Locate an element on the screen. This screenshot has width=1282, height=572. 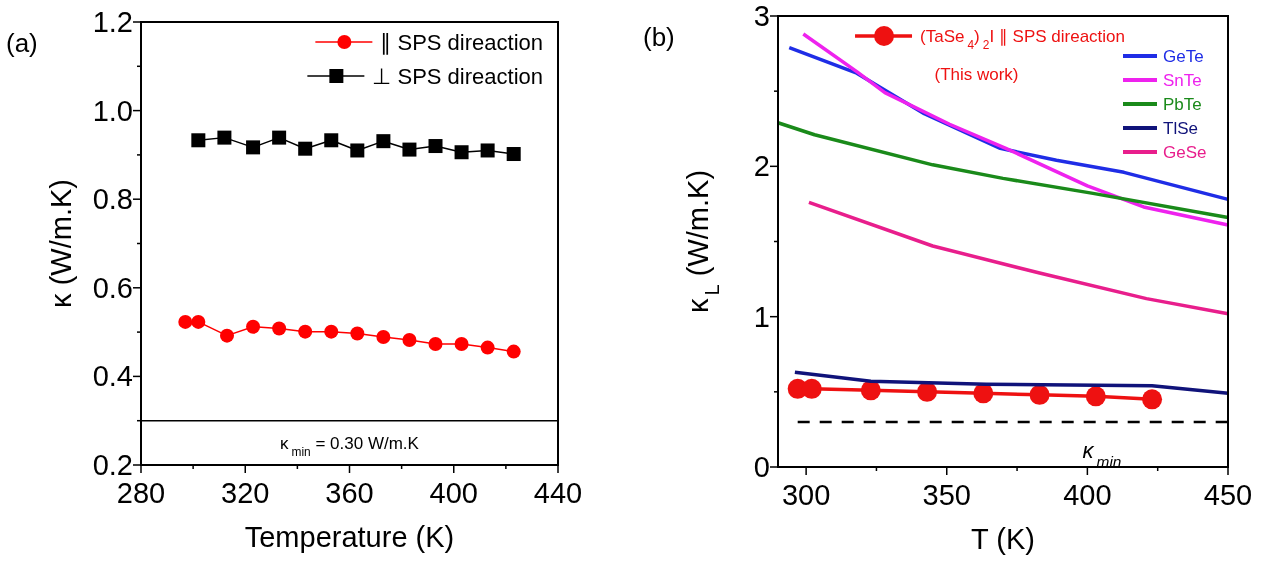
x-tick-label: 450 is located at coordinates (1228, 495).